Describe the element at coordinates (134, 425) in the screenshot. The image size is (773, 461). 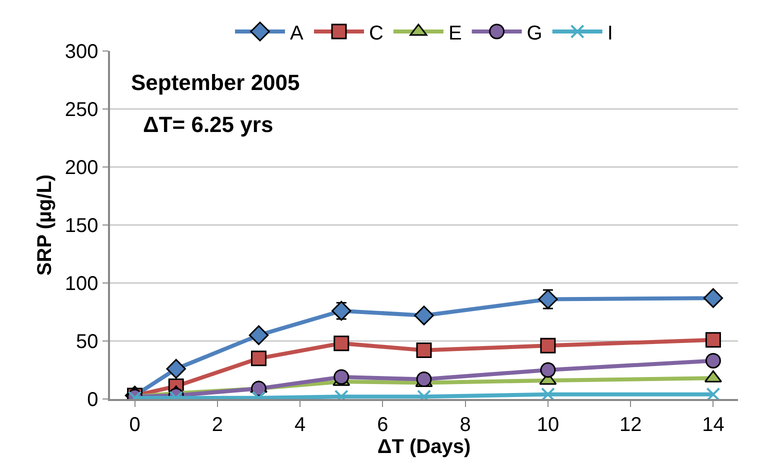
I see `x-tick-label: 0` at that location.